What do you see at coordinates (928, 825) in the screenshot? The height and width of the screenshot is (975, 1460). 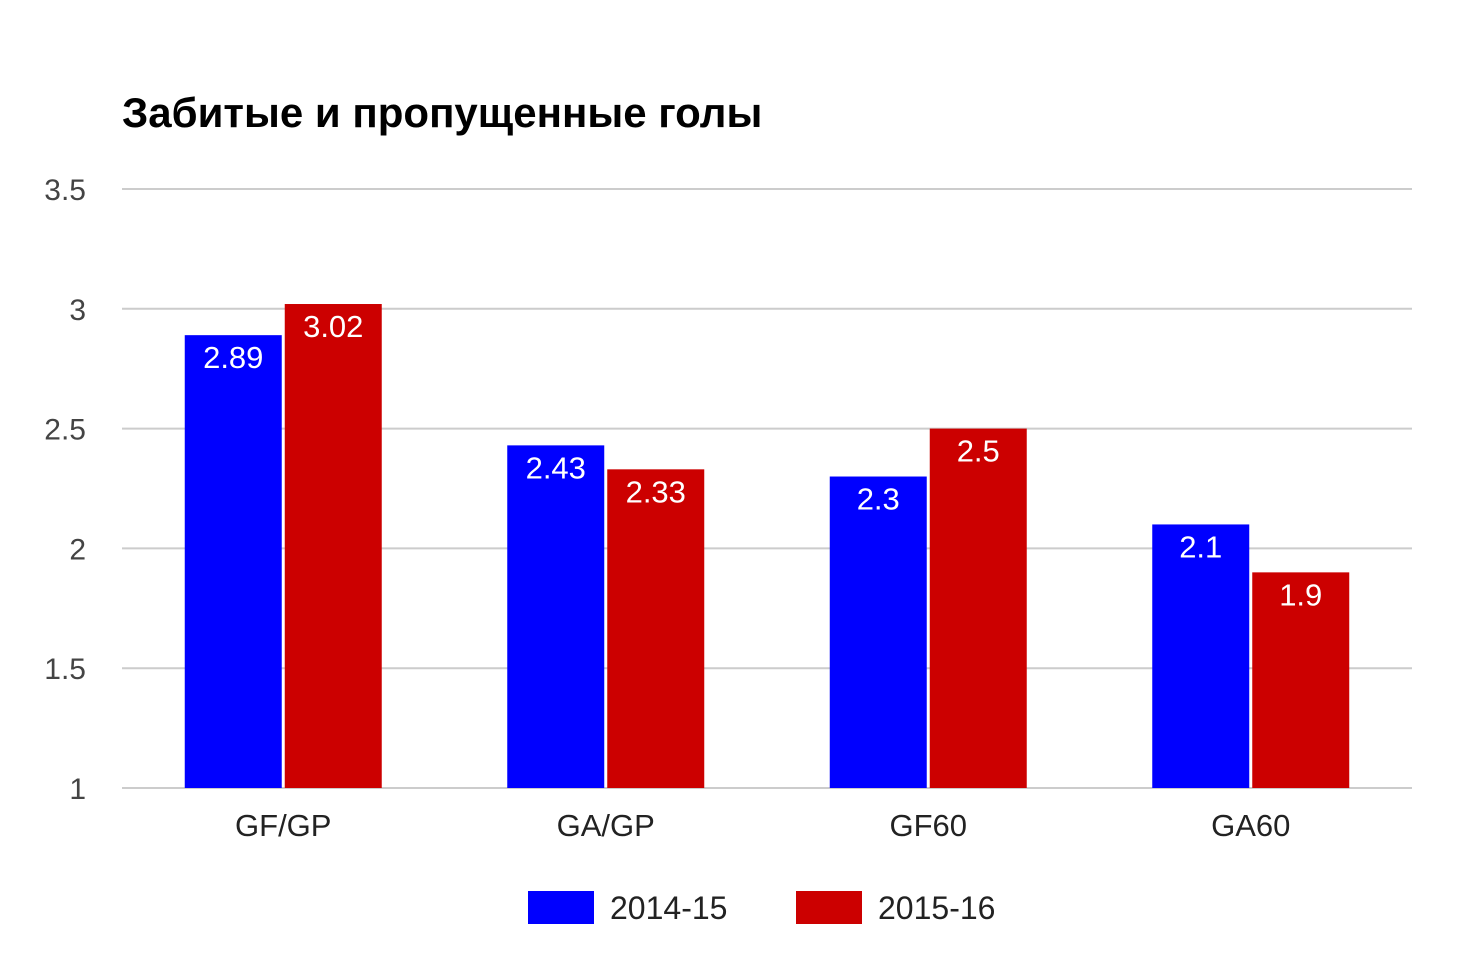 I see `x-tick-label: GF60` at bounding box center [928, 825].